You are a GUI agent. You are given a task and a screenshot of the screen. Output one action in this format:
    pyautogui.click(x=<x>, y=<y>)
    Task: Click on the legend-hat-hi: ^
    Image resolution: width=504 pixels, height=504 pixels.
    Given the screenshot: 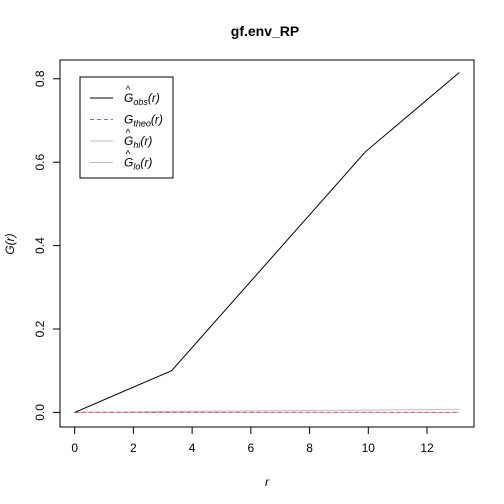 What is the action you would take?
    pyautogui.click(x=128, y=133)
    